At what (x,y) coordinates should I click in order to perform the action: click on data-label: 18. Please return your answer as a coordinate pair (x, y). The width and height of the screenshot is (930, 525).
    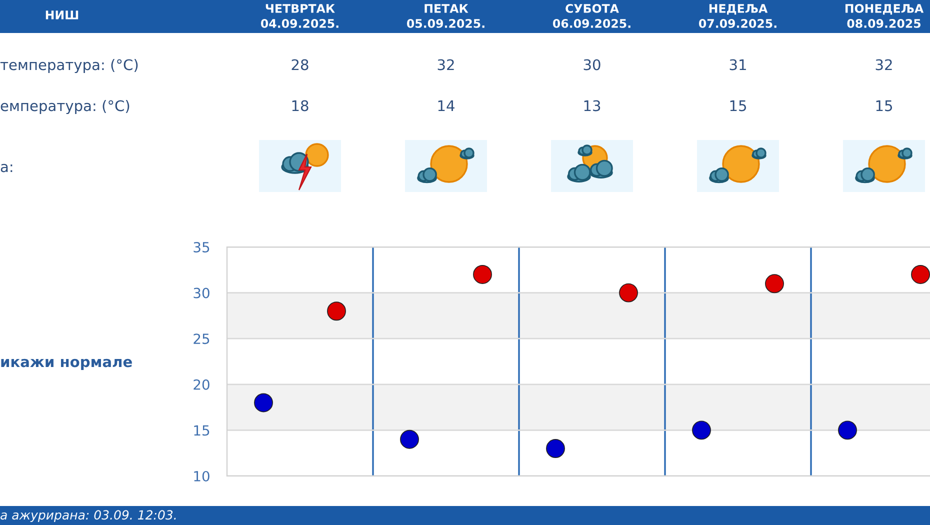
    Looking at the image, I should click on (300, 106).